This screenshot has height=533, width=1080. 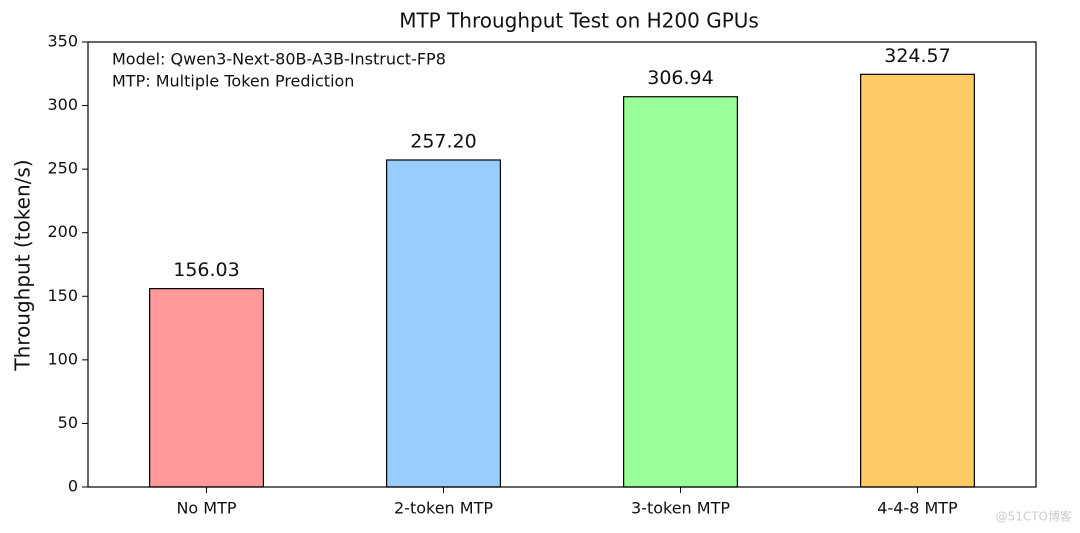 I want to click on x-tick-label: No MTP, so click(x=206, y=508).